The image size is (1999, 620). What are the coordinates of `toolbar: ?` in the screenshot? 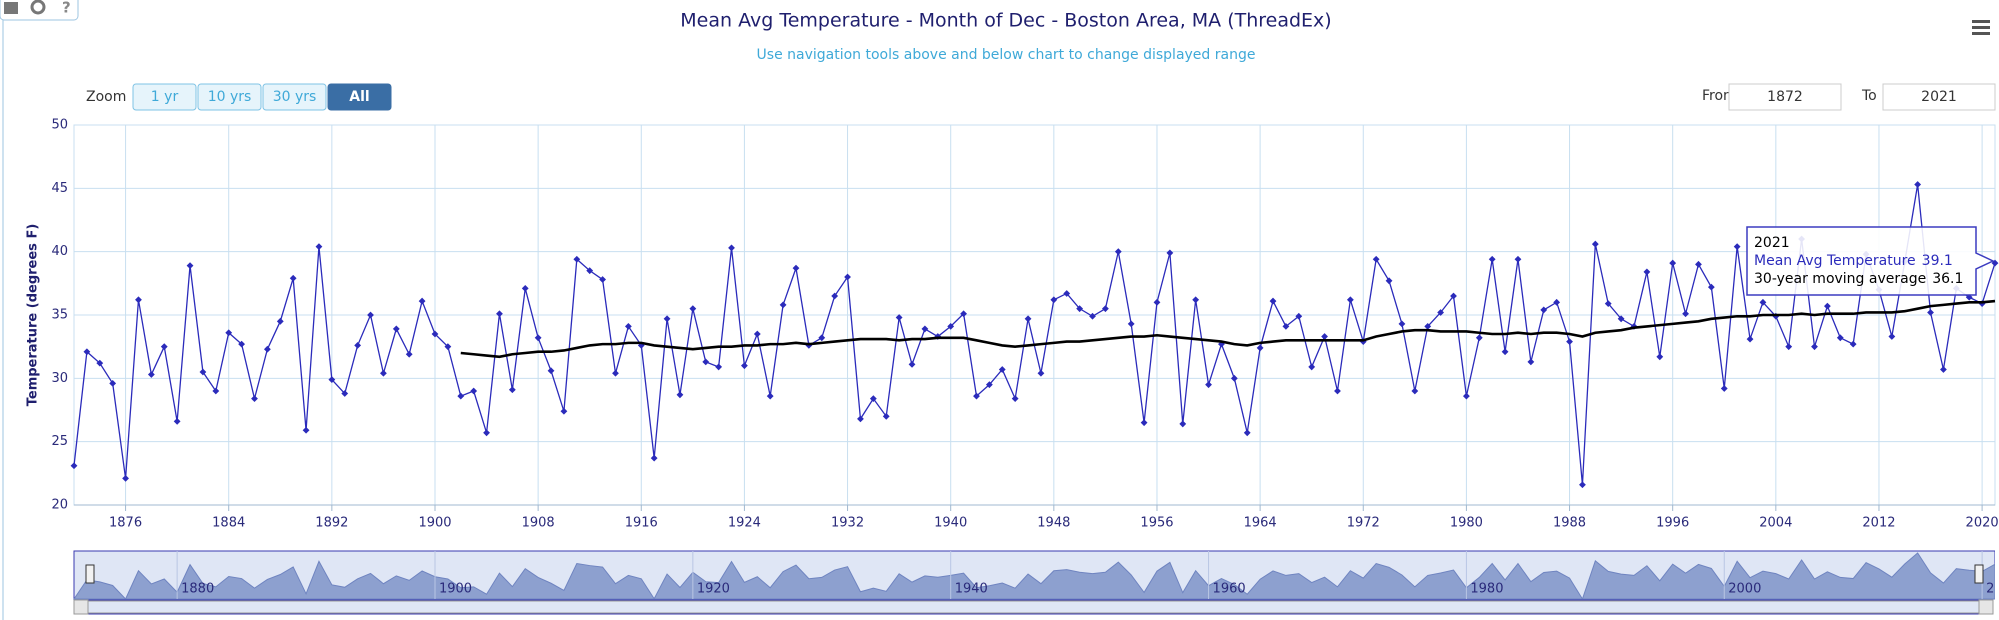 It's located at (39, 10).